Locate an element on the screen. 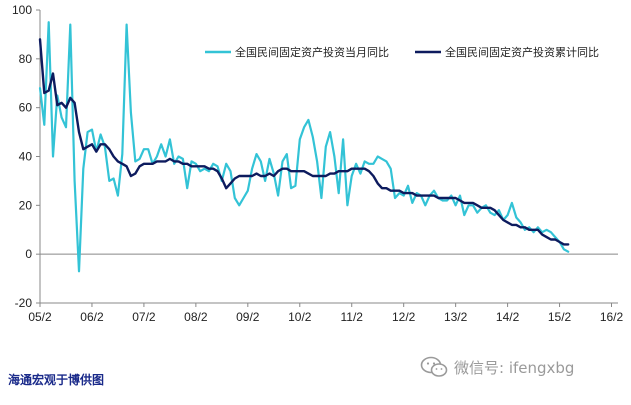 The height and width of the screenshot is (405, 631). watermark: 微信号: ifengxbg is located at coordinates (497, 367).